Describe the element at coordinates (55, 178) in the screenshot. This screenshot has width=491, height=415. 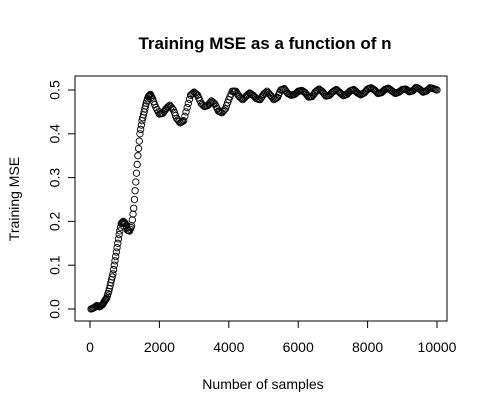
I see `y-tick-label: 0.3` at that location.